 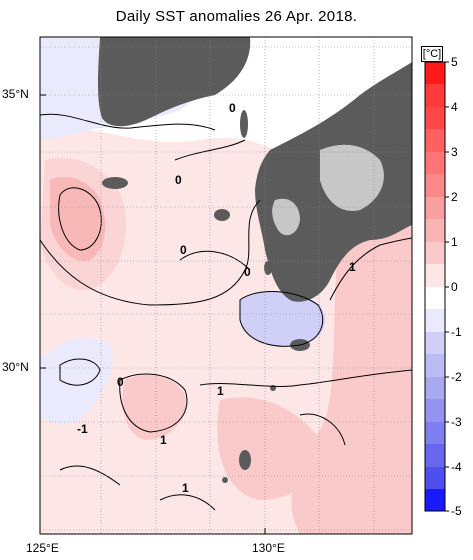 What do you see at coordinates (456, 377) in the screenshot?
I see `colorbar-tick: -2` at bounding box center [456, 377].